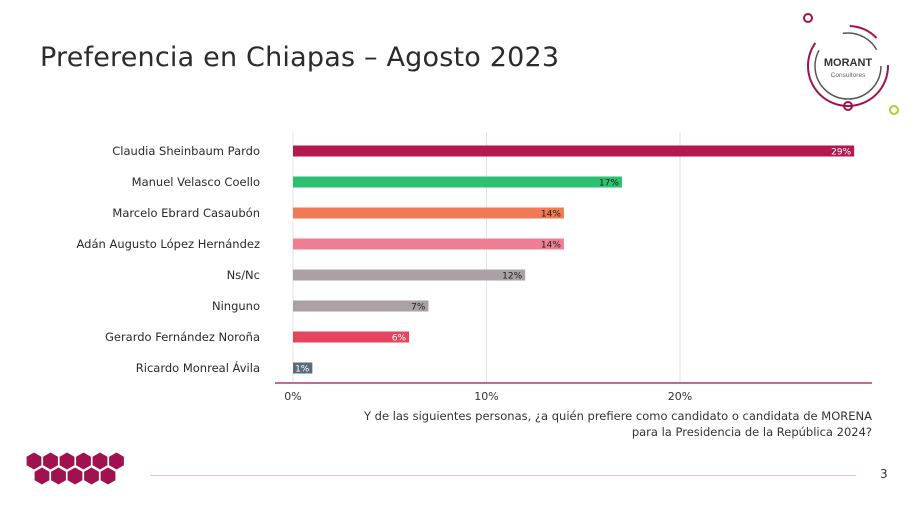 The height and width of the screenshot is (514, 918). What do you see at coordinates (512, 277) in the screenshot?
I see `data-label: 12%` at bounding box center [512, 277].